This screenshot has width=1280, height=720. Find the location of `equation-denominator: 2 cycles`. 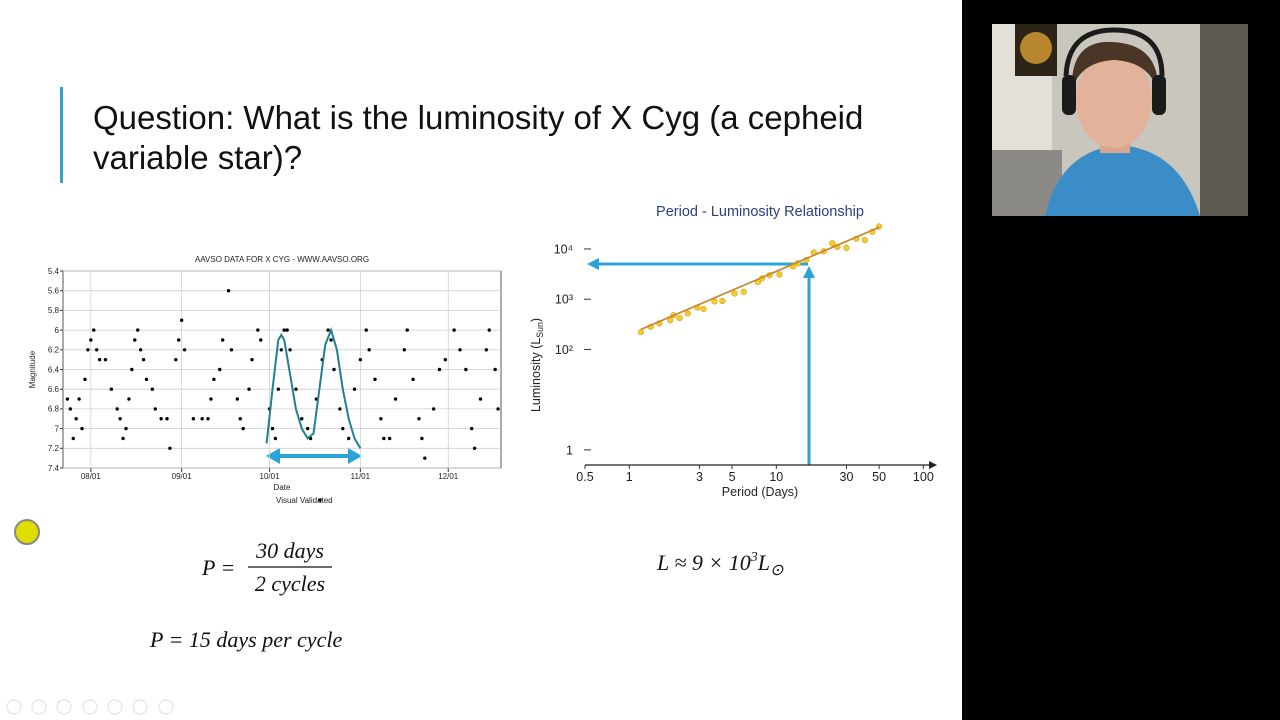

equation-denominator: 2 cycles is located at coordinates (290, 583).